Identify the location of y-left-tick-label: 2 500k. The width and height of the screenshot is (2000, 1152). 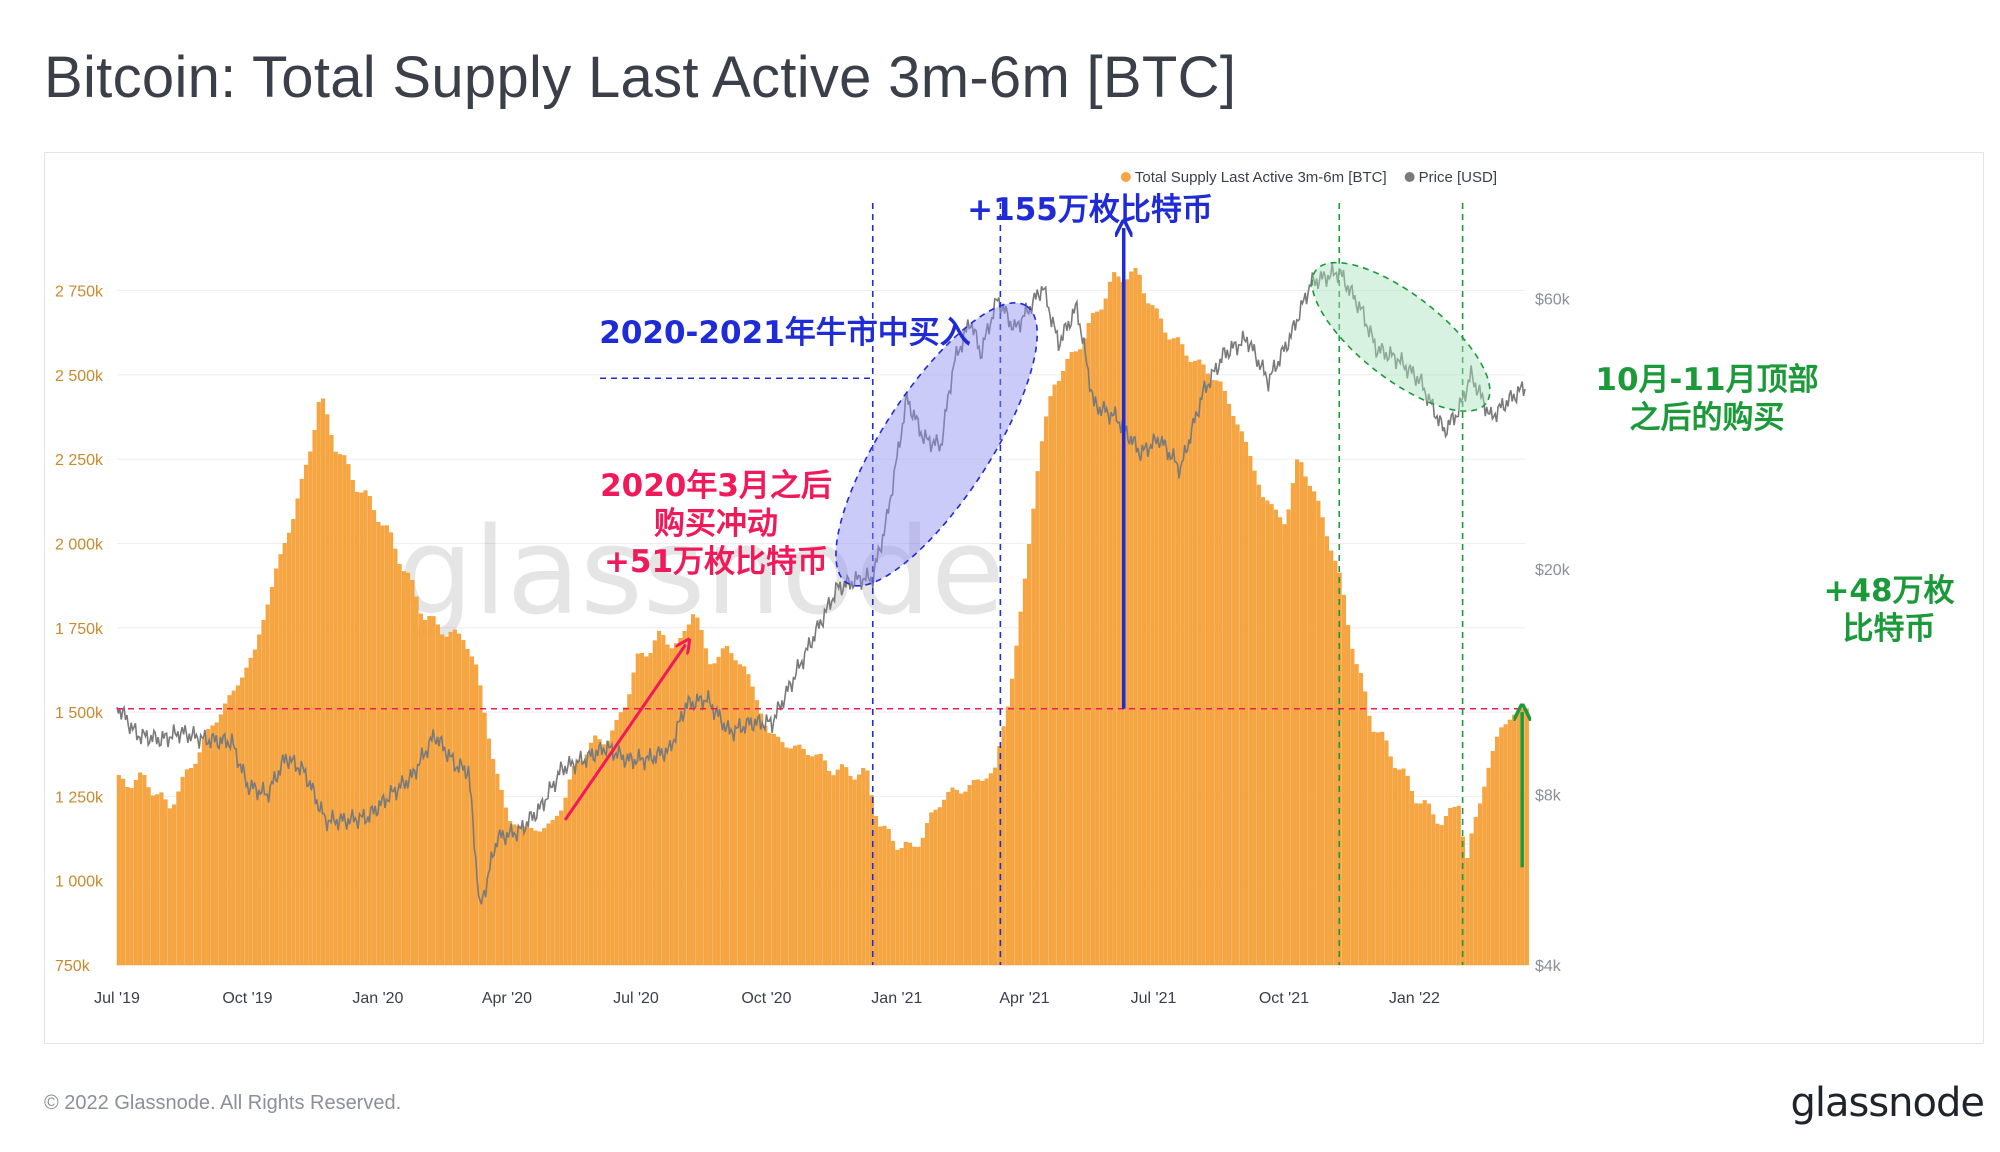
(79, 376).